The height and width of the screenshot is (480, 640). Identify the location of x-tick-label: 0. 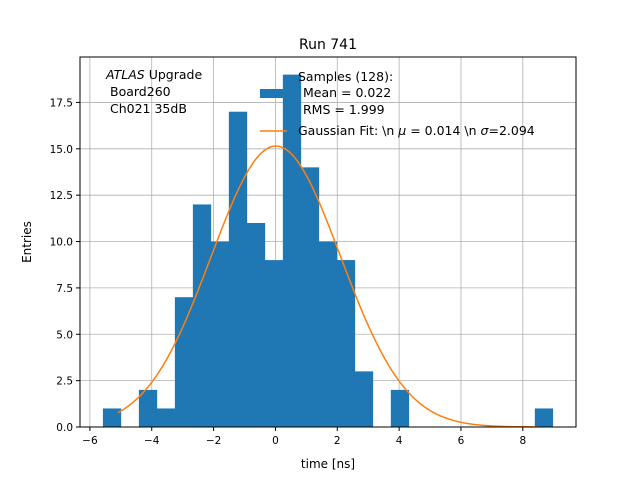
(275, 441).